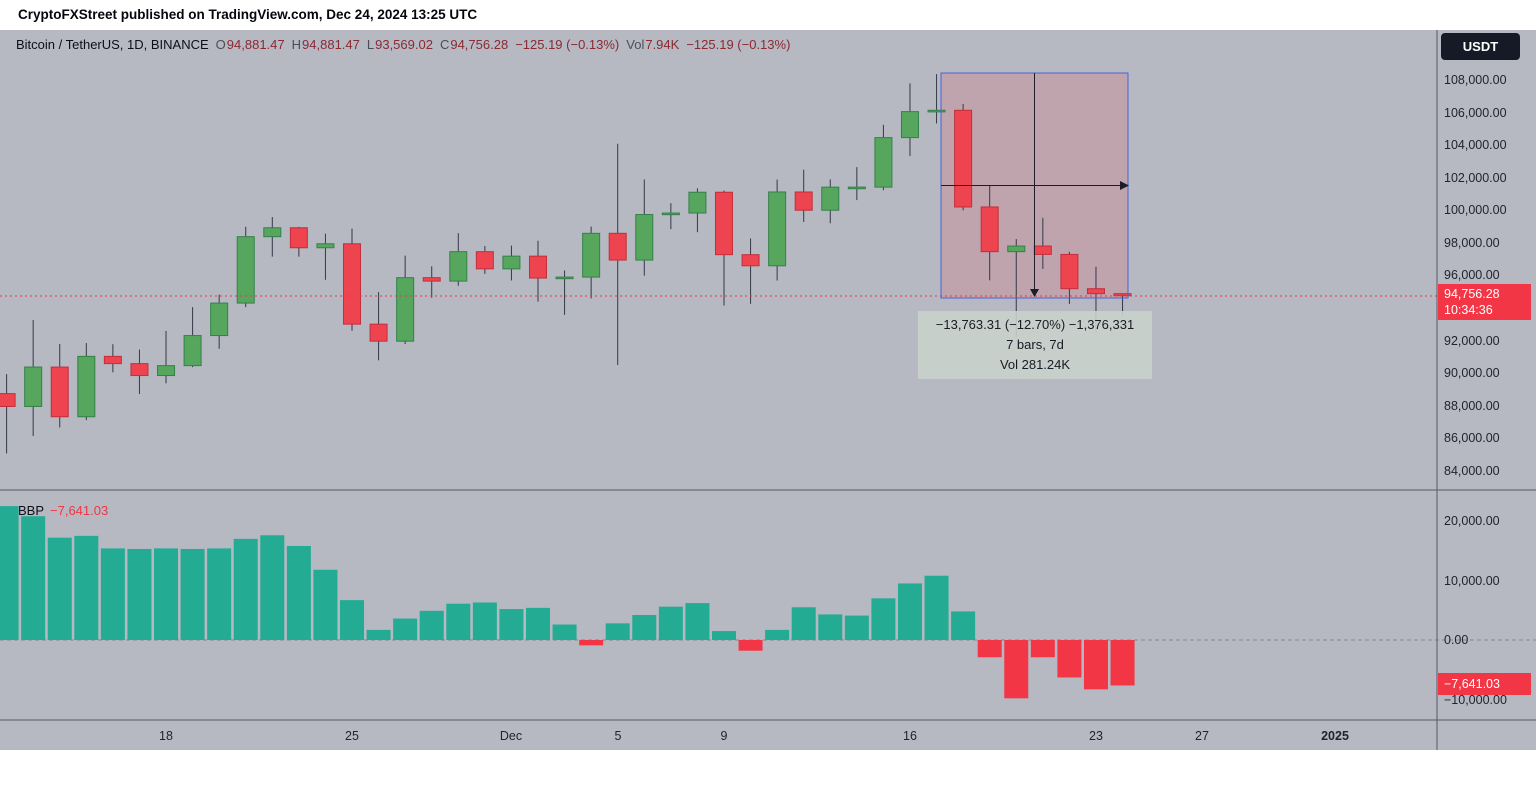 The height and width of the screenshot is (786, 1536). Describe the element at coordinates (1035, 324) in the screenshot. I see `measure-change-line: −13,763.31 (−12.70%) −1,376,331` at that location.